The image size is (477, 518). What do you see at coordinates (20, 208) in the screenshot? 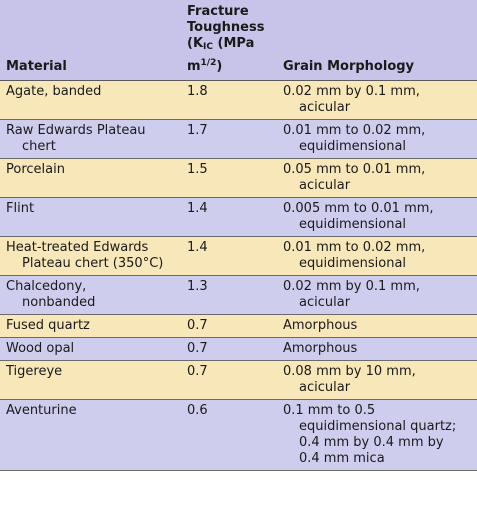
I see `cell-material-line: Flint` at bounding box center [20, 208].